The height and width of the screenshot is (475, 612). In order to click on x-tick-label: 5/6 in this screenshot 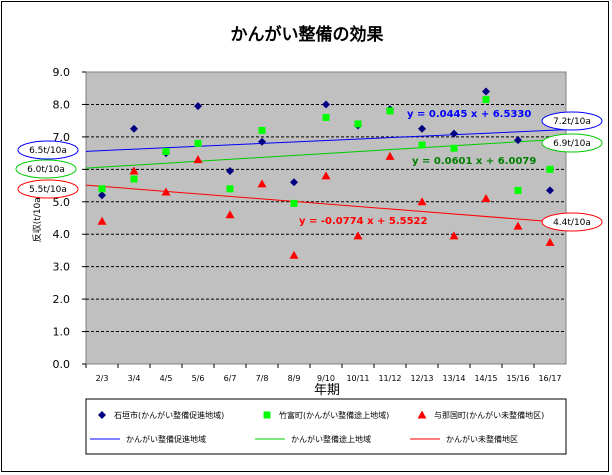, I will do `click(198, 378)`.